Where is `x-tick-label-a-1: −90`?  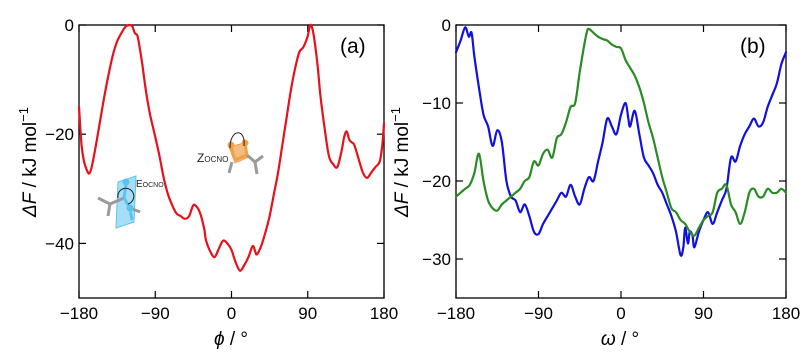 x-tick-label-a-1: −90 is located at coordinates (155, 313).